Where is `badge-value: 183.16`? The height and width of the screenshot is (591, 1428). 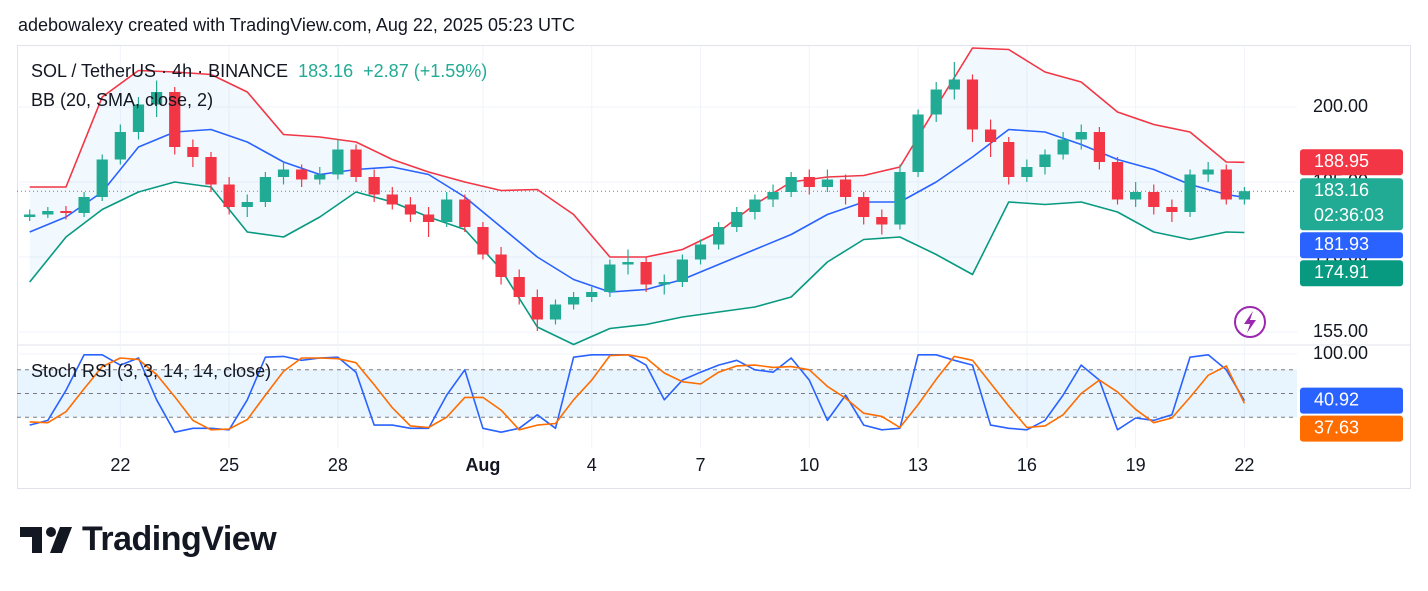
badge-value: 183.16 is located at coordinates (1341, 190).